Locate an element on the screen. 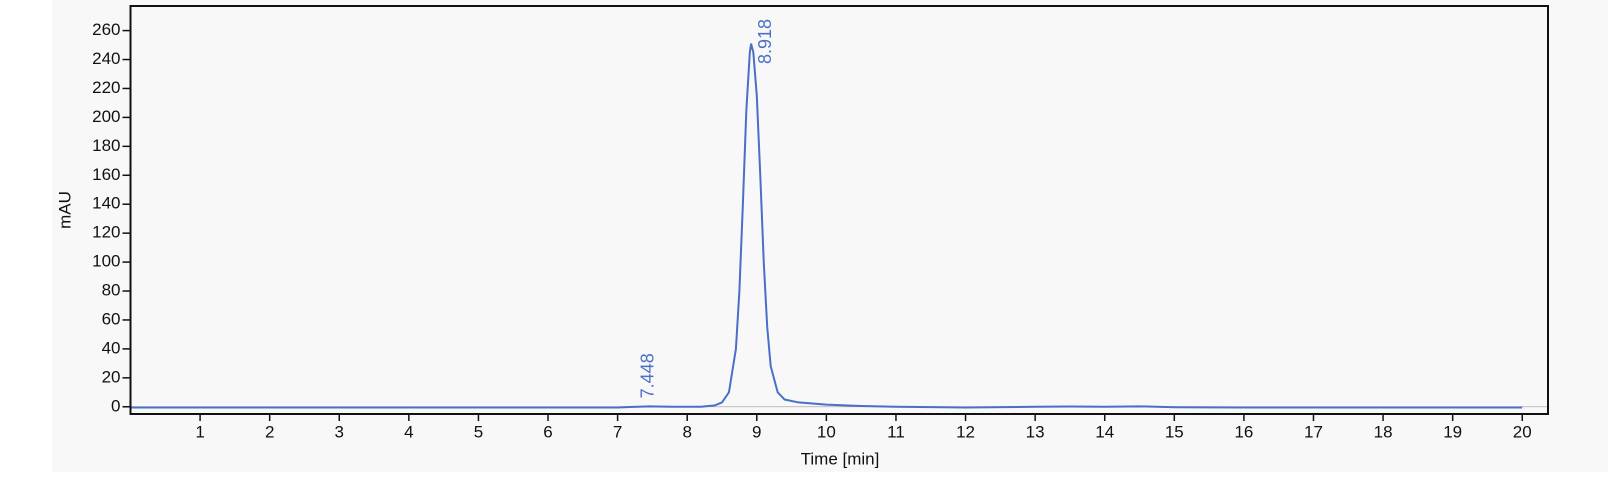 The height and width of the screenshot is (491, 1608). x-tick-label: 1 is located at coordinates (199, 431).